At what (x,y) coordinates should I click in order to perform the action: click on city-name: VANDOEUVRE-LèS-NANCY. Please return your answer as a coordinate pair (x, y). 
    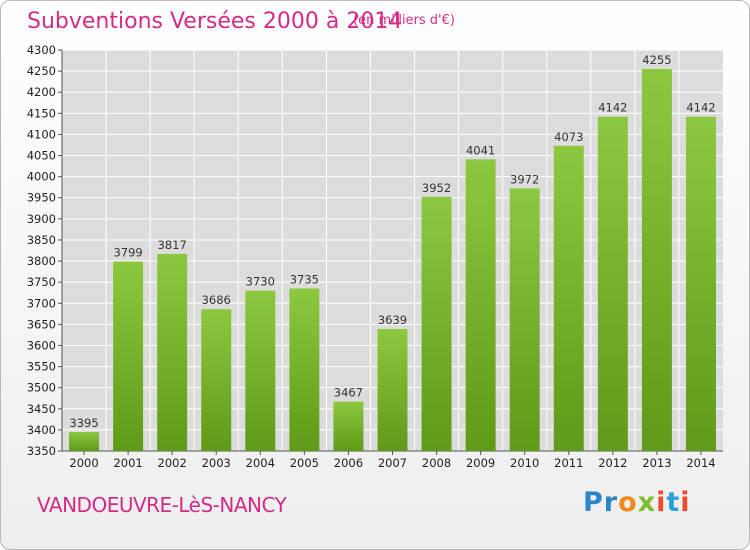
    Looking at the image, I should click on (162, 505).